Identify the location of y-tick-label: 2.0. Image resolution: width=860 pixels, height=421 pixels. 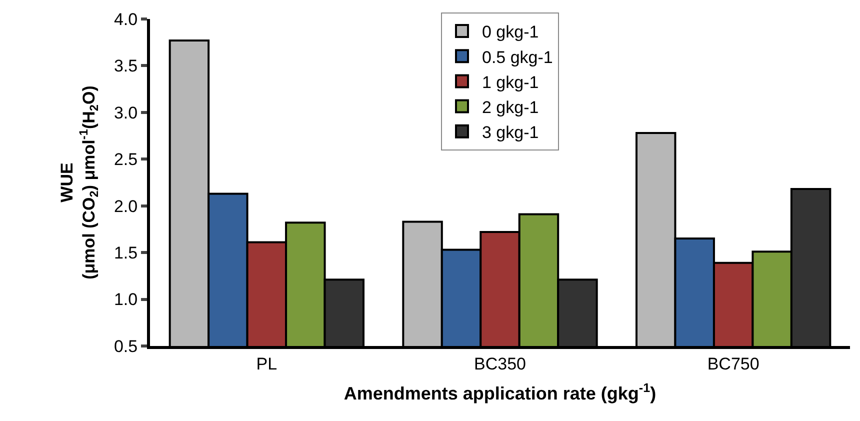
(126, 206).